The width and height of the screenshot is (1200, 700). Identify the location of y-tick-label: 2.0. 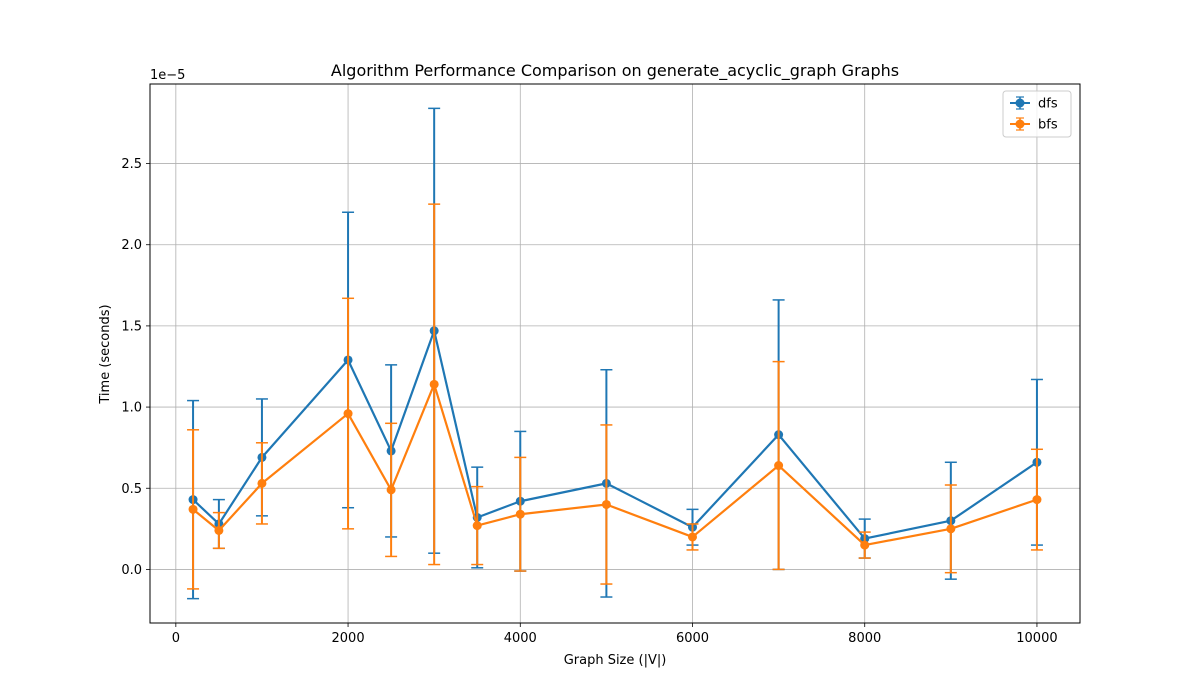
(131, 245).